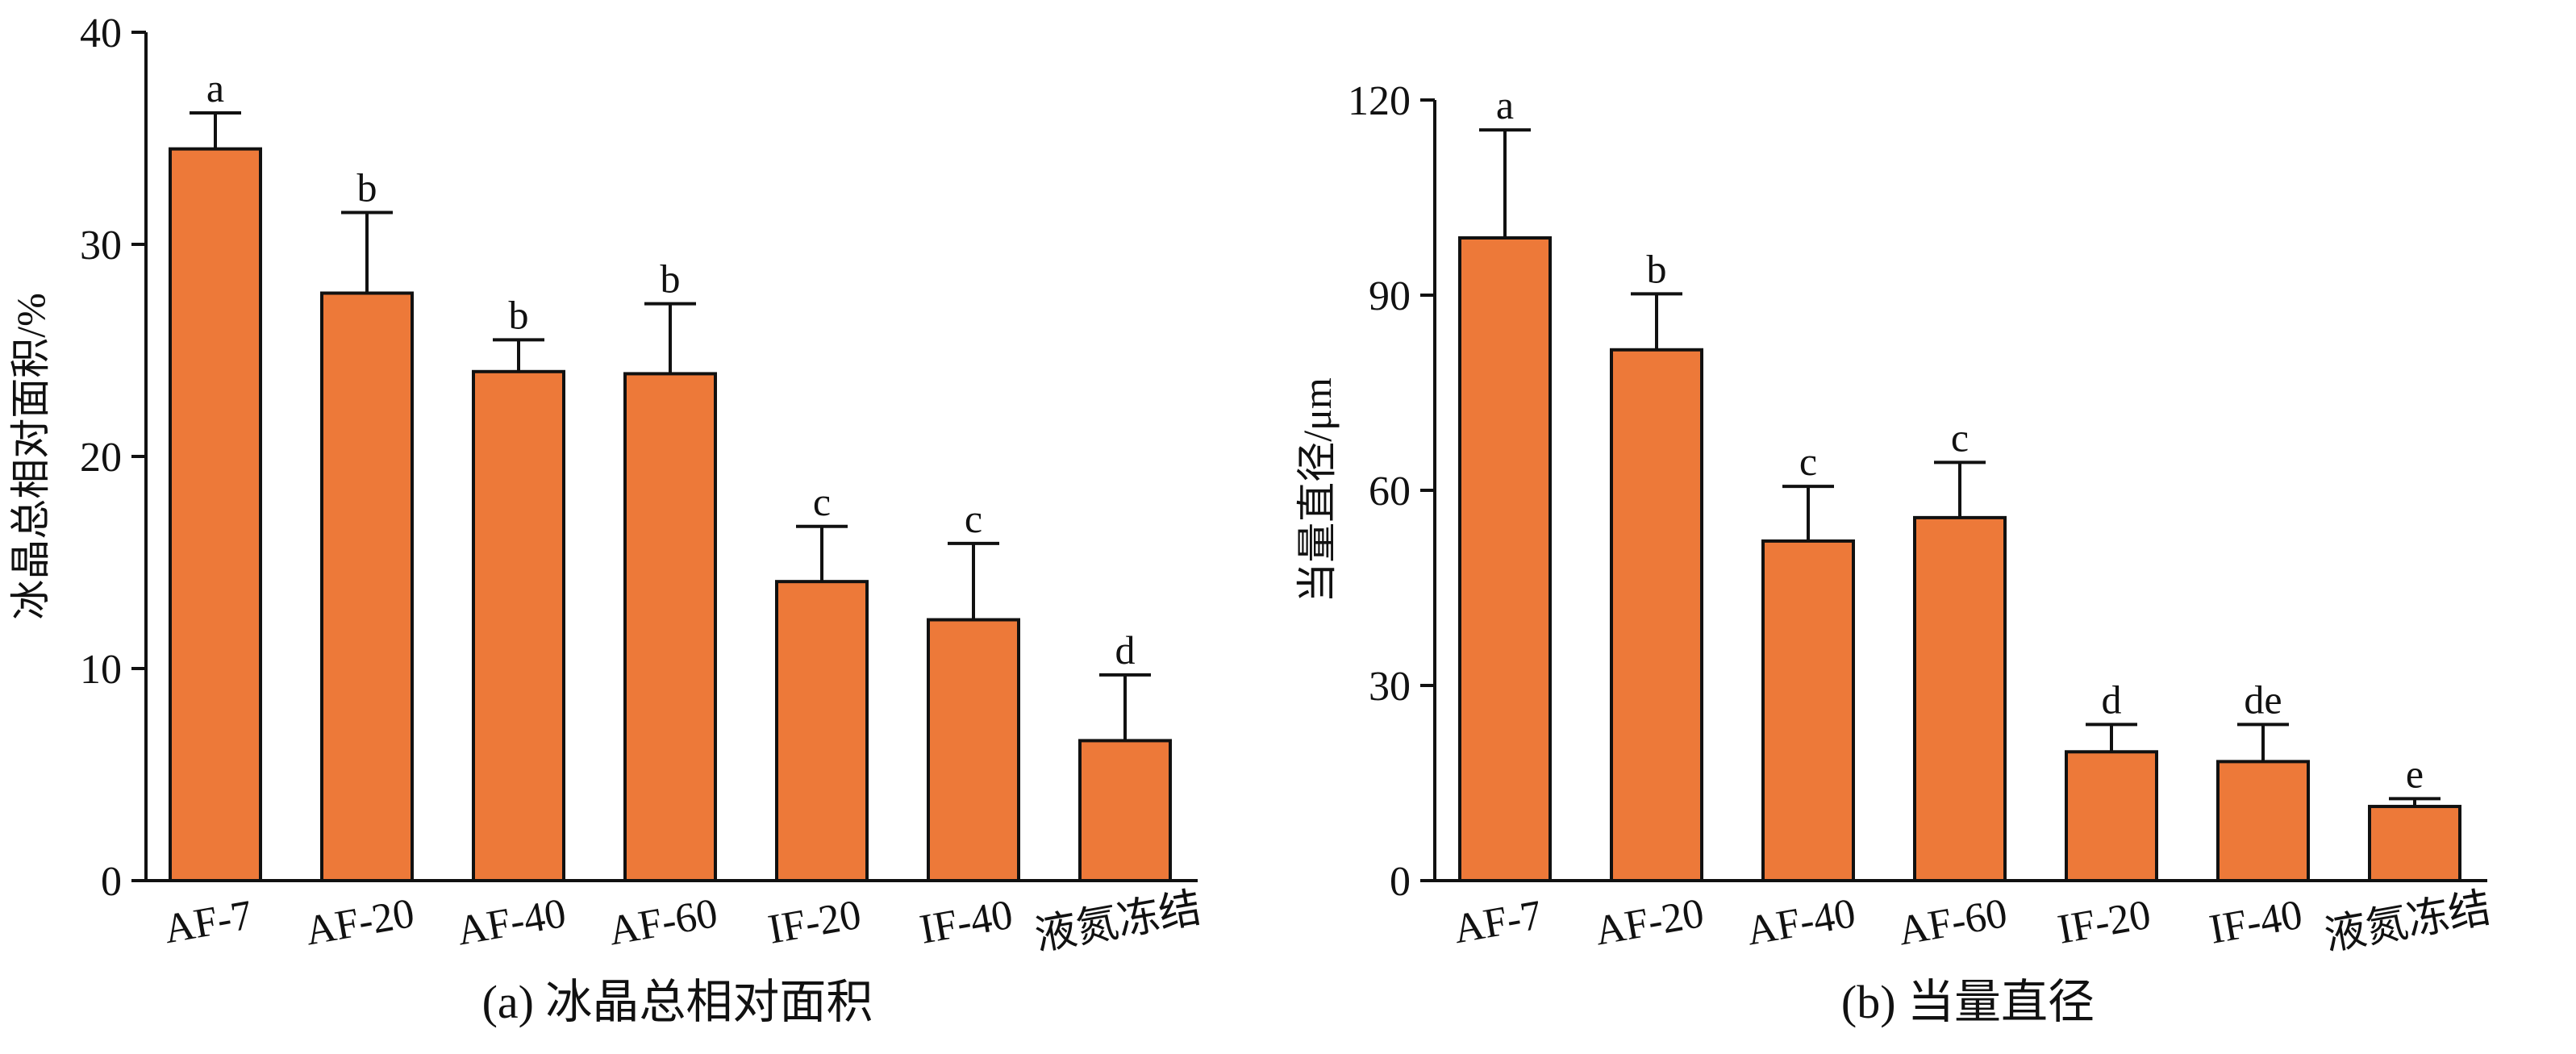  What do you see at coordinates (101, 33) in the screenshot?
I see `y-tick-label: 40` at bounding box center [101, 33].